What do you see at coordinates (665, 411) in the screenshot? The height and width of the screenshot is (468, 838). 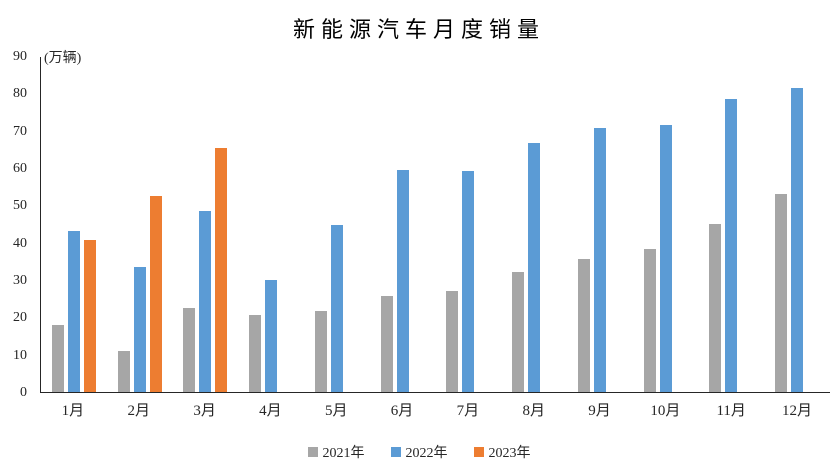 I see `x-tick-label: 10月` at bounding box center [665, 411].